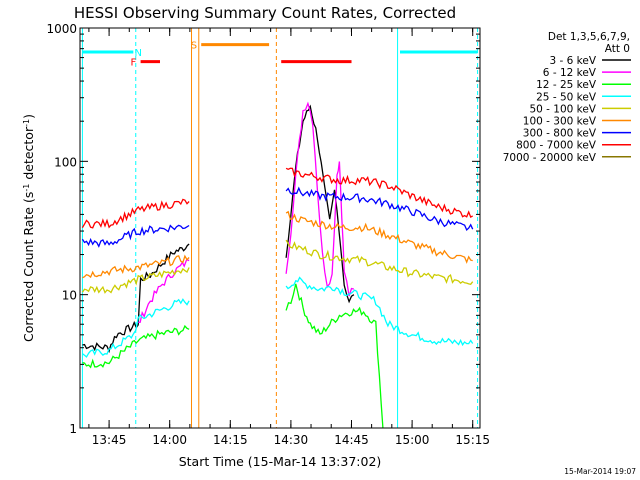  I want to click on y-axis-label-end: ), so click(28, 116).